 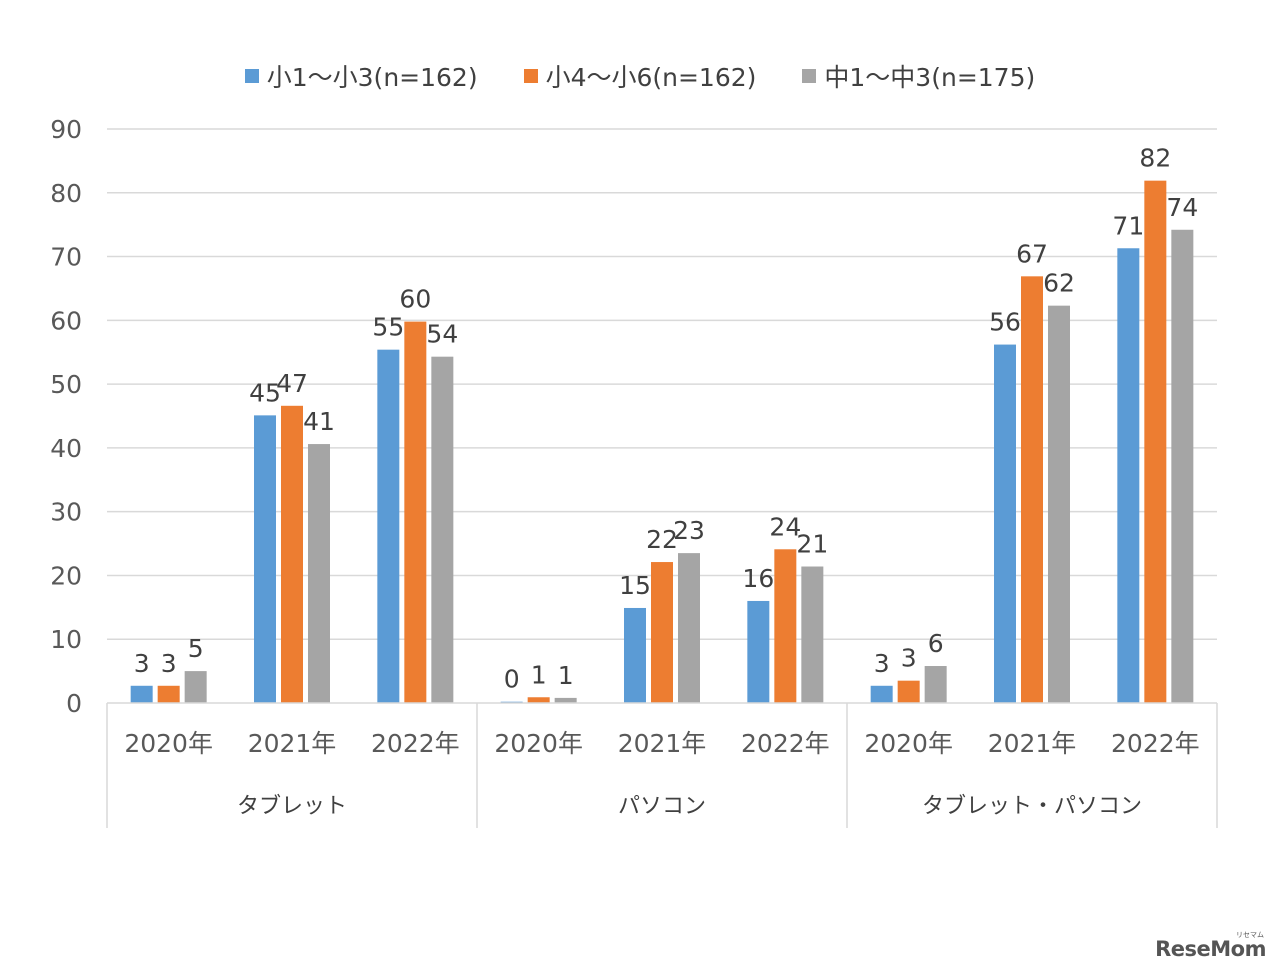 What do you see at coordinates (66, 575) in the screenshot?
I see `y-tick-label: 20` at bounding box center [66, 575].